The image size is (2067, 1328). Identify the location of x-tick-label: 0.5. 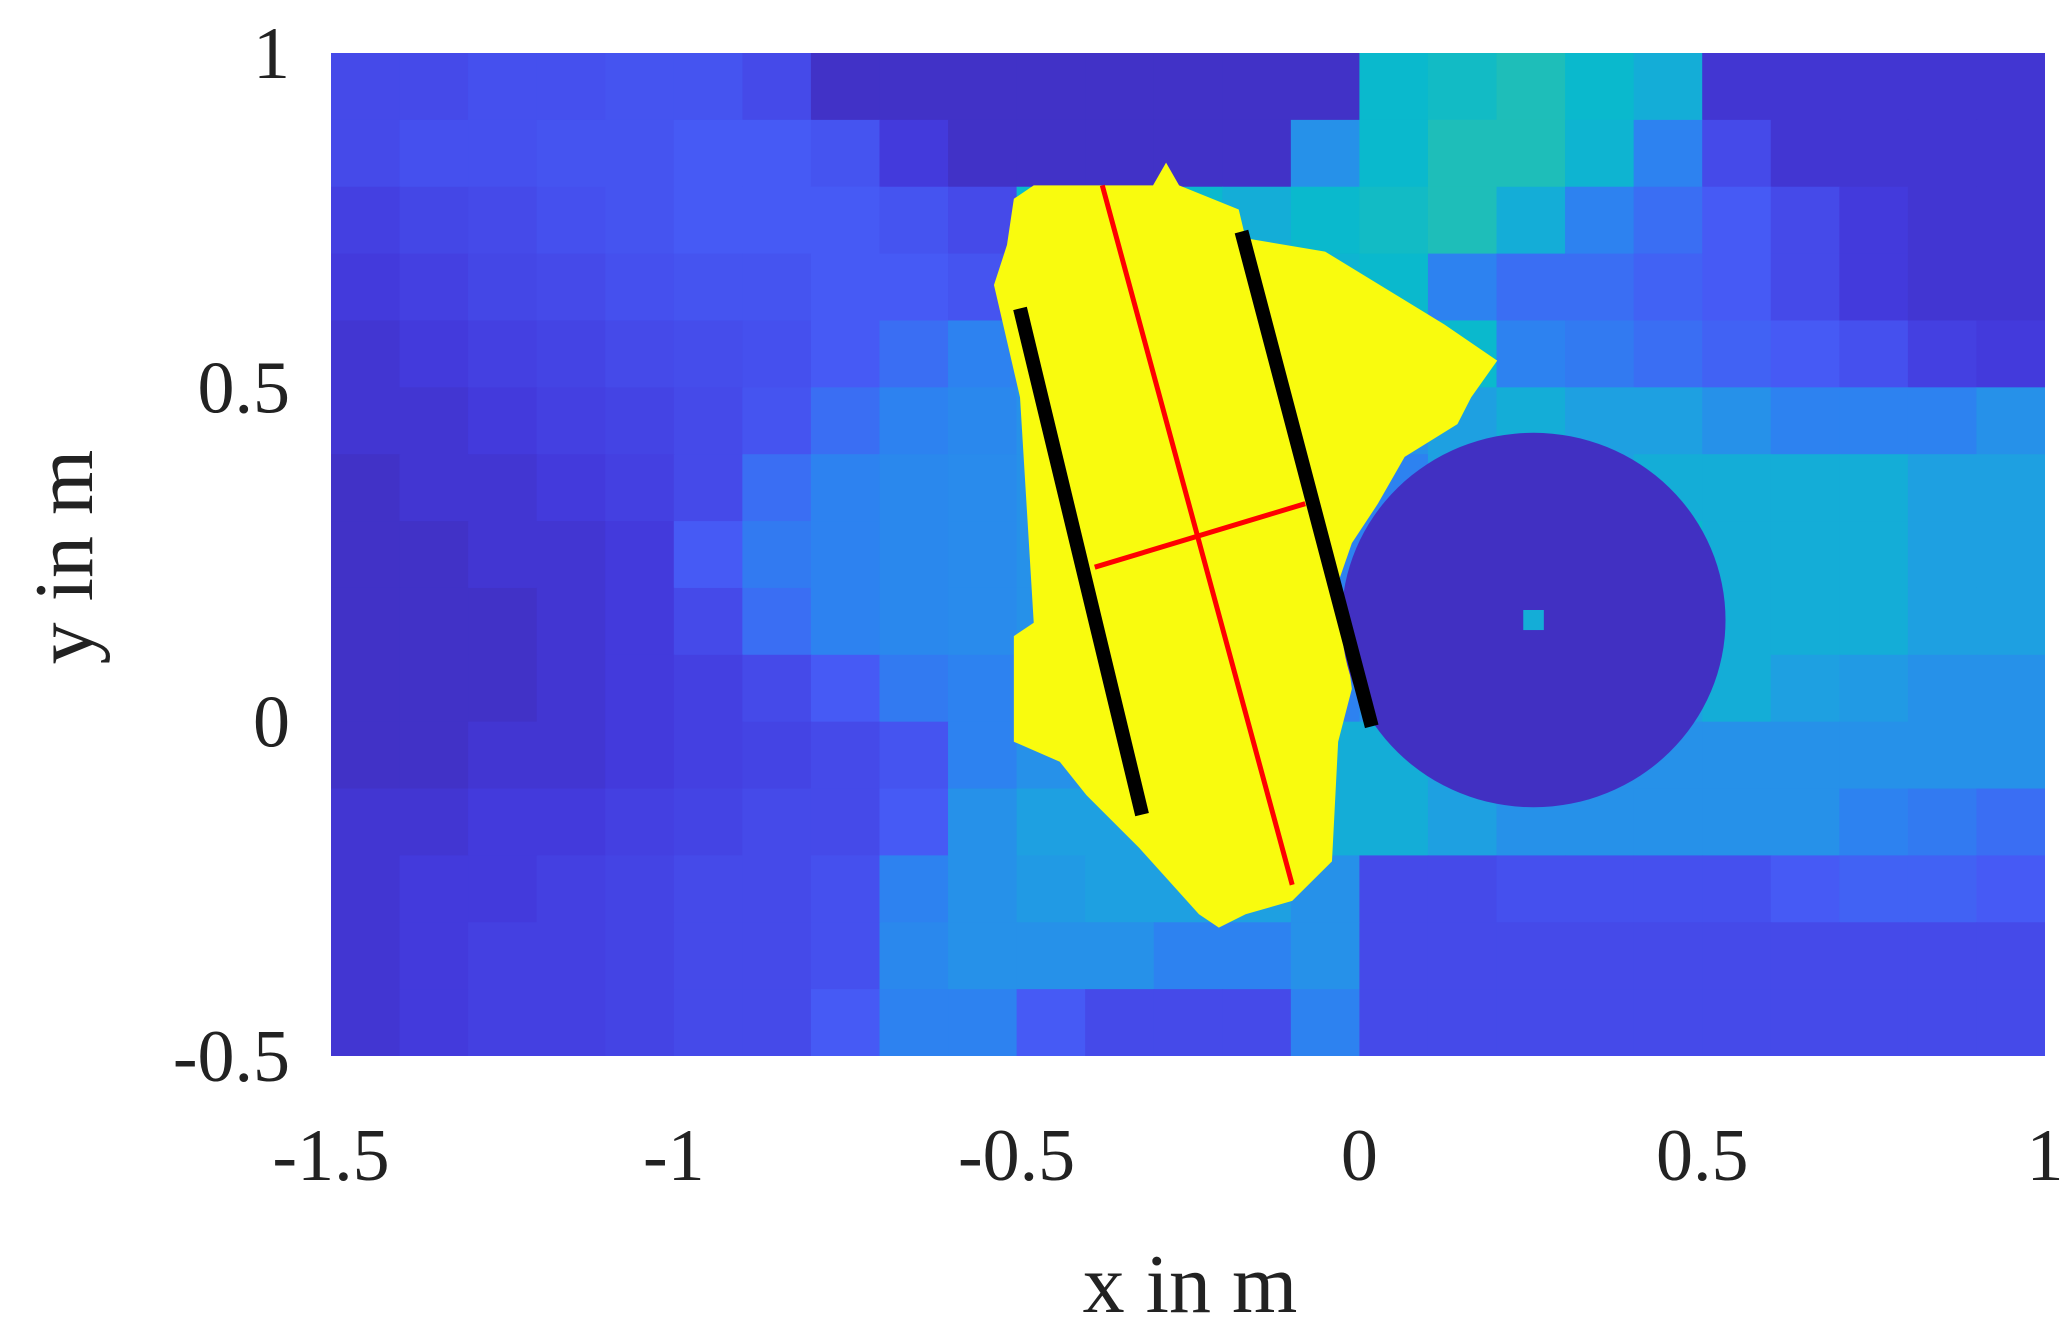
(1702, 1156).